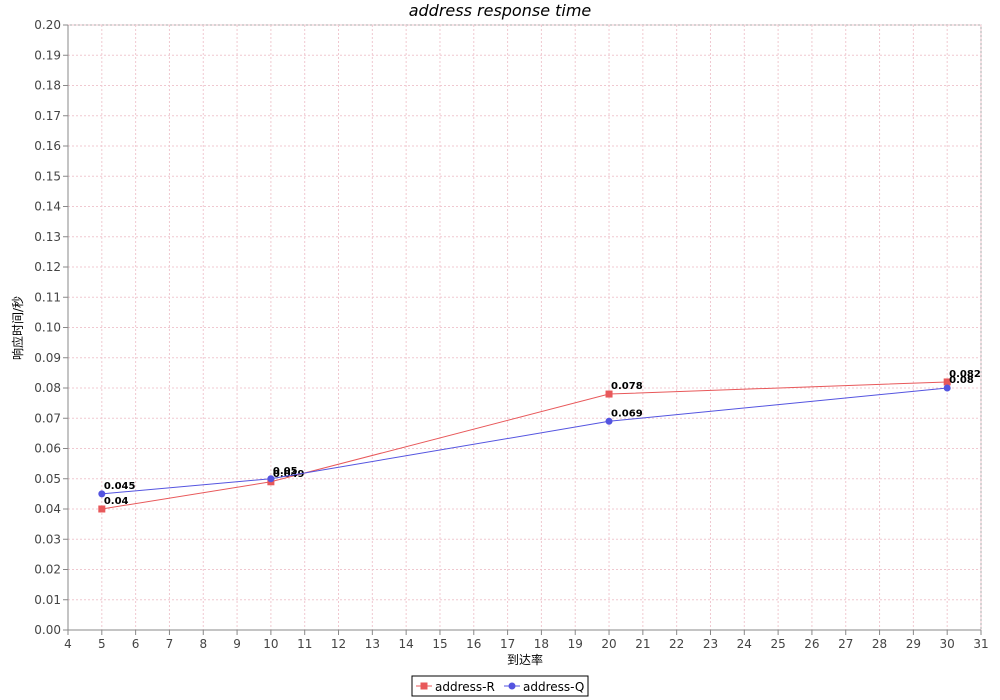  I want to click on x-tick-label: 30, so click(947, 644).